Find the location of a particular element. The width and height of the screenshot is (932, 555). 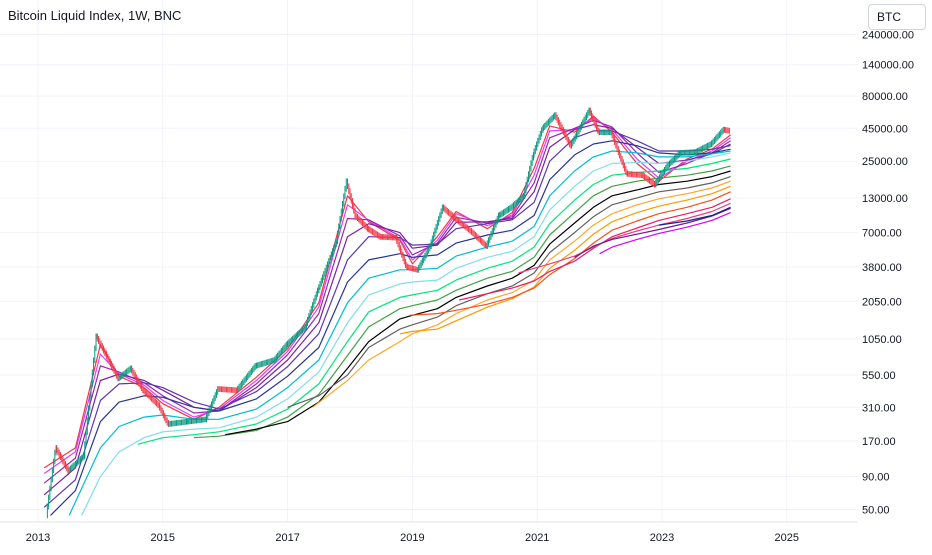

x-tick-label: 2021 is located at coordinates (537, 538).